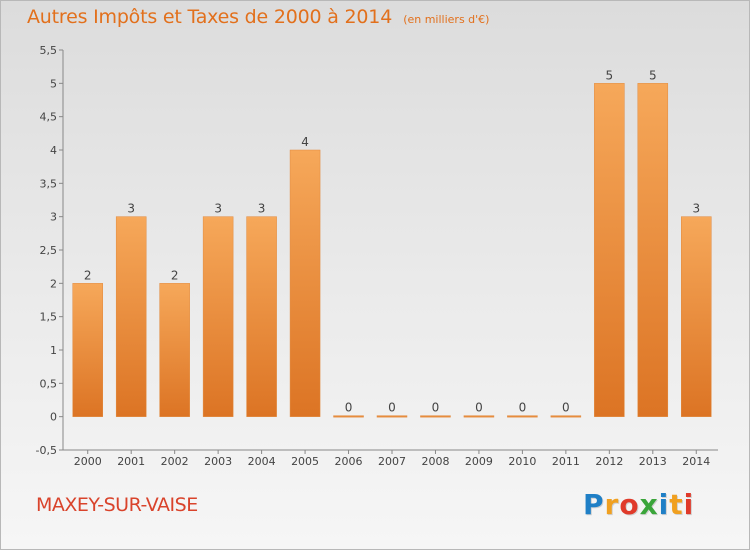  What do you see at coordinates (653, 461) in the screenshot?
I see `x-tick-label: 2013` at bounding box center [653, 461].